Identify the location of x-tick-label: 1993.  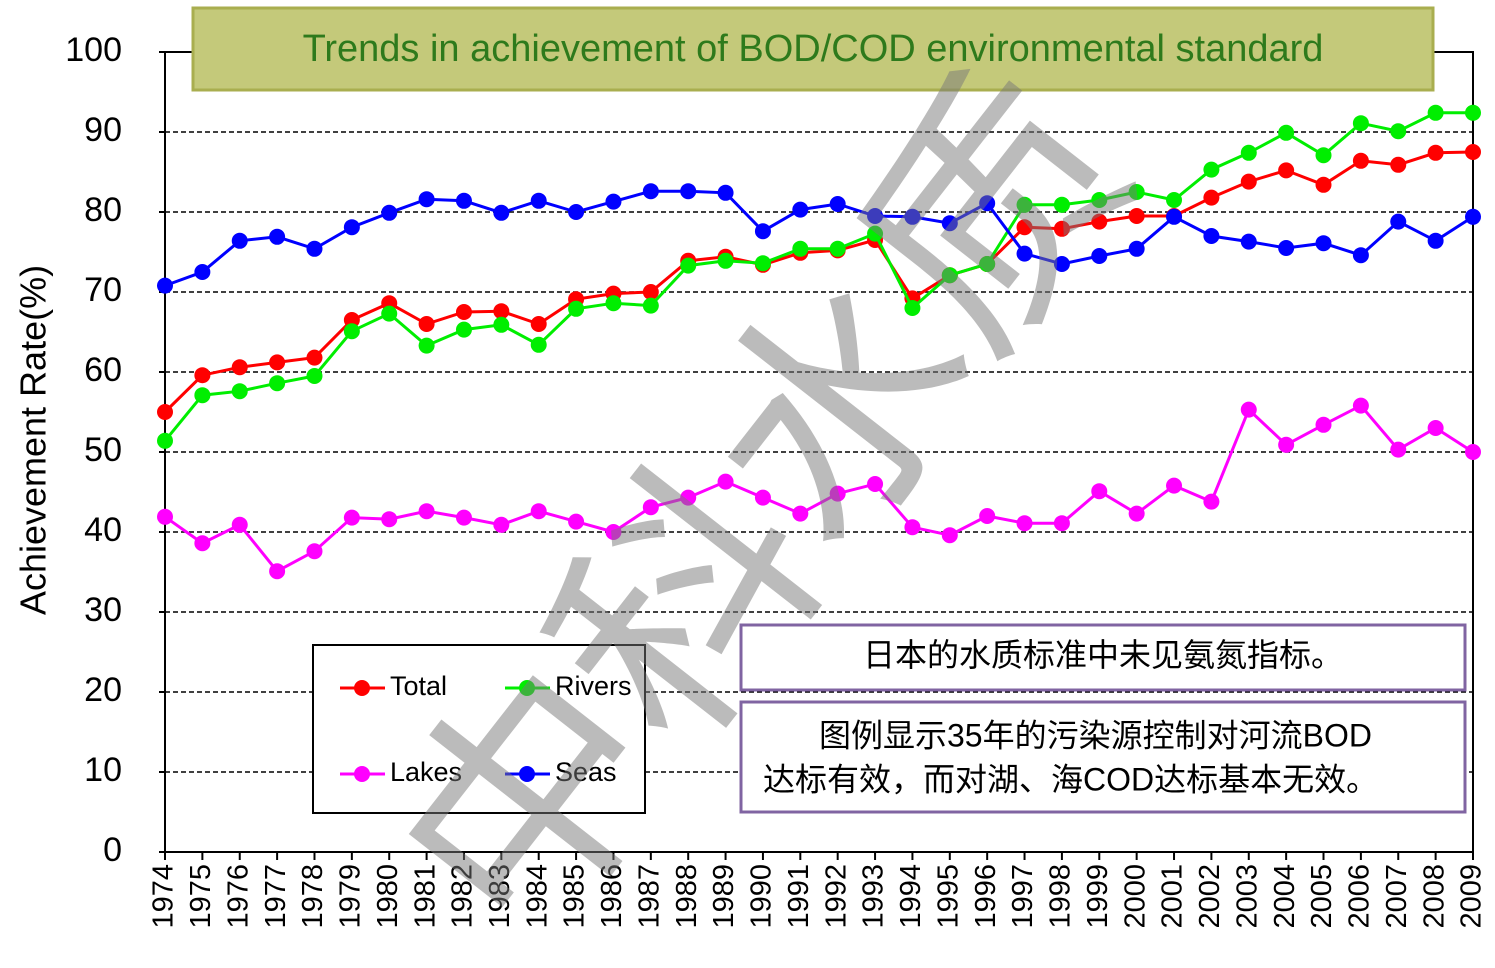
(874, 896).